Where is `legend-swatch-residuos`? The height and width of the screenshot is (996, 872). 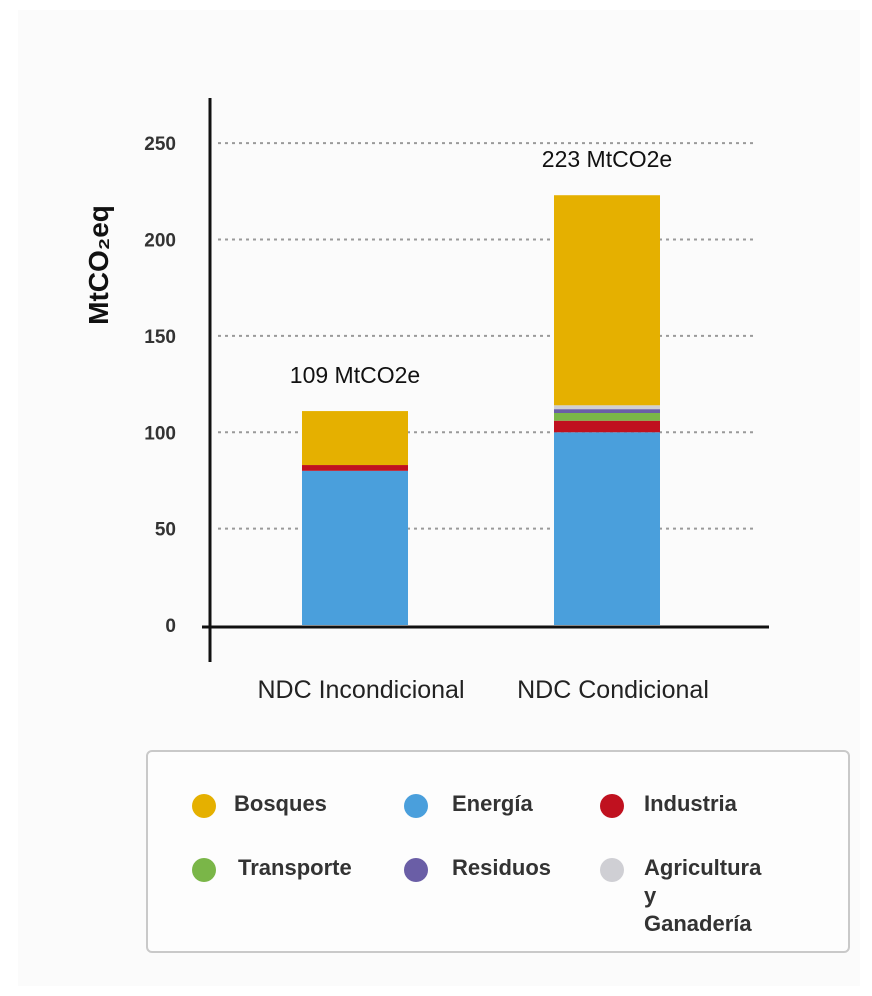 legend-swatch-residuos is located at coordinates (416, 870).